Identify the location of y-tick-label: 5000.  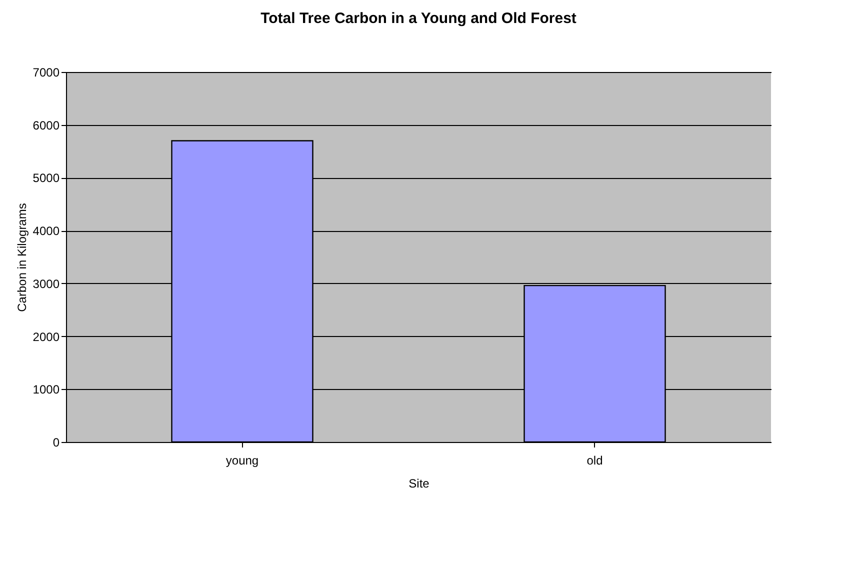
(46, 178).